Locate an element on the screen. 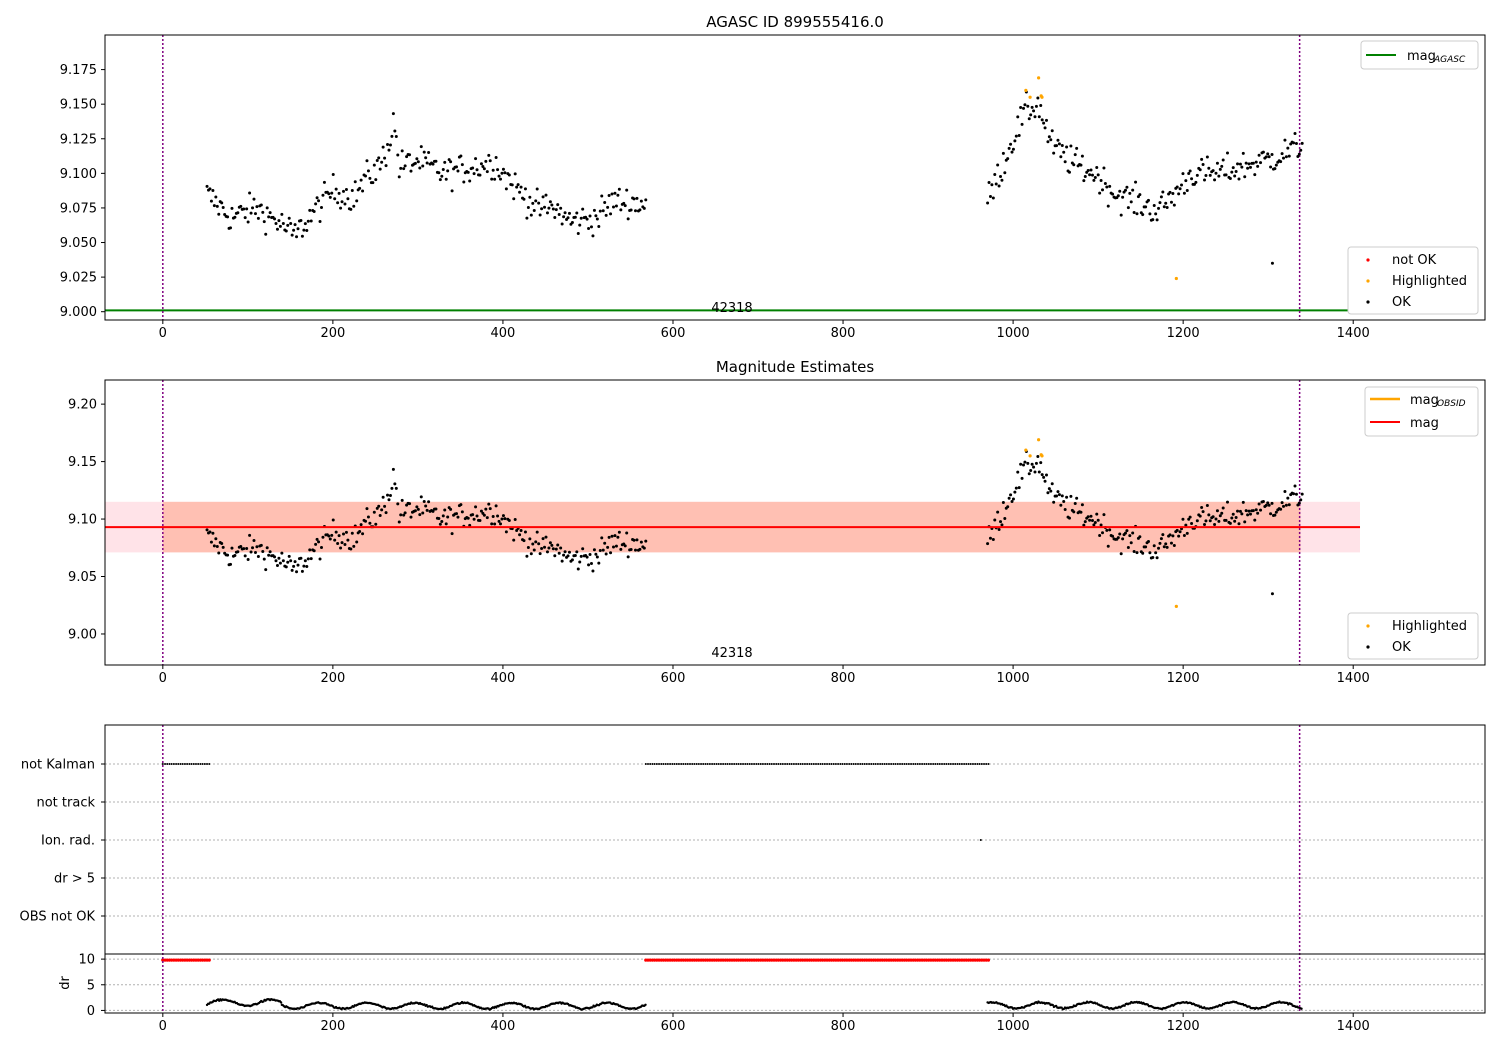 This screenshot has width=1500, height=1050. legend-label: mag is located at coordinates (1424, 423).